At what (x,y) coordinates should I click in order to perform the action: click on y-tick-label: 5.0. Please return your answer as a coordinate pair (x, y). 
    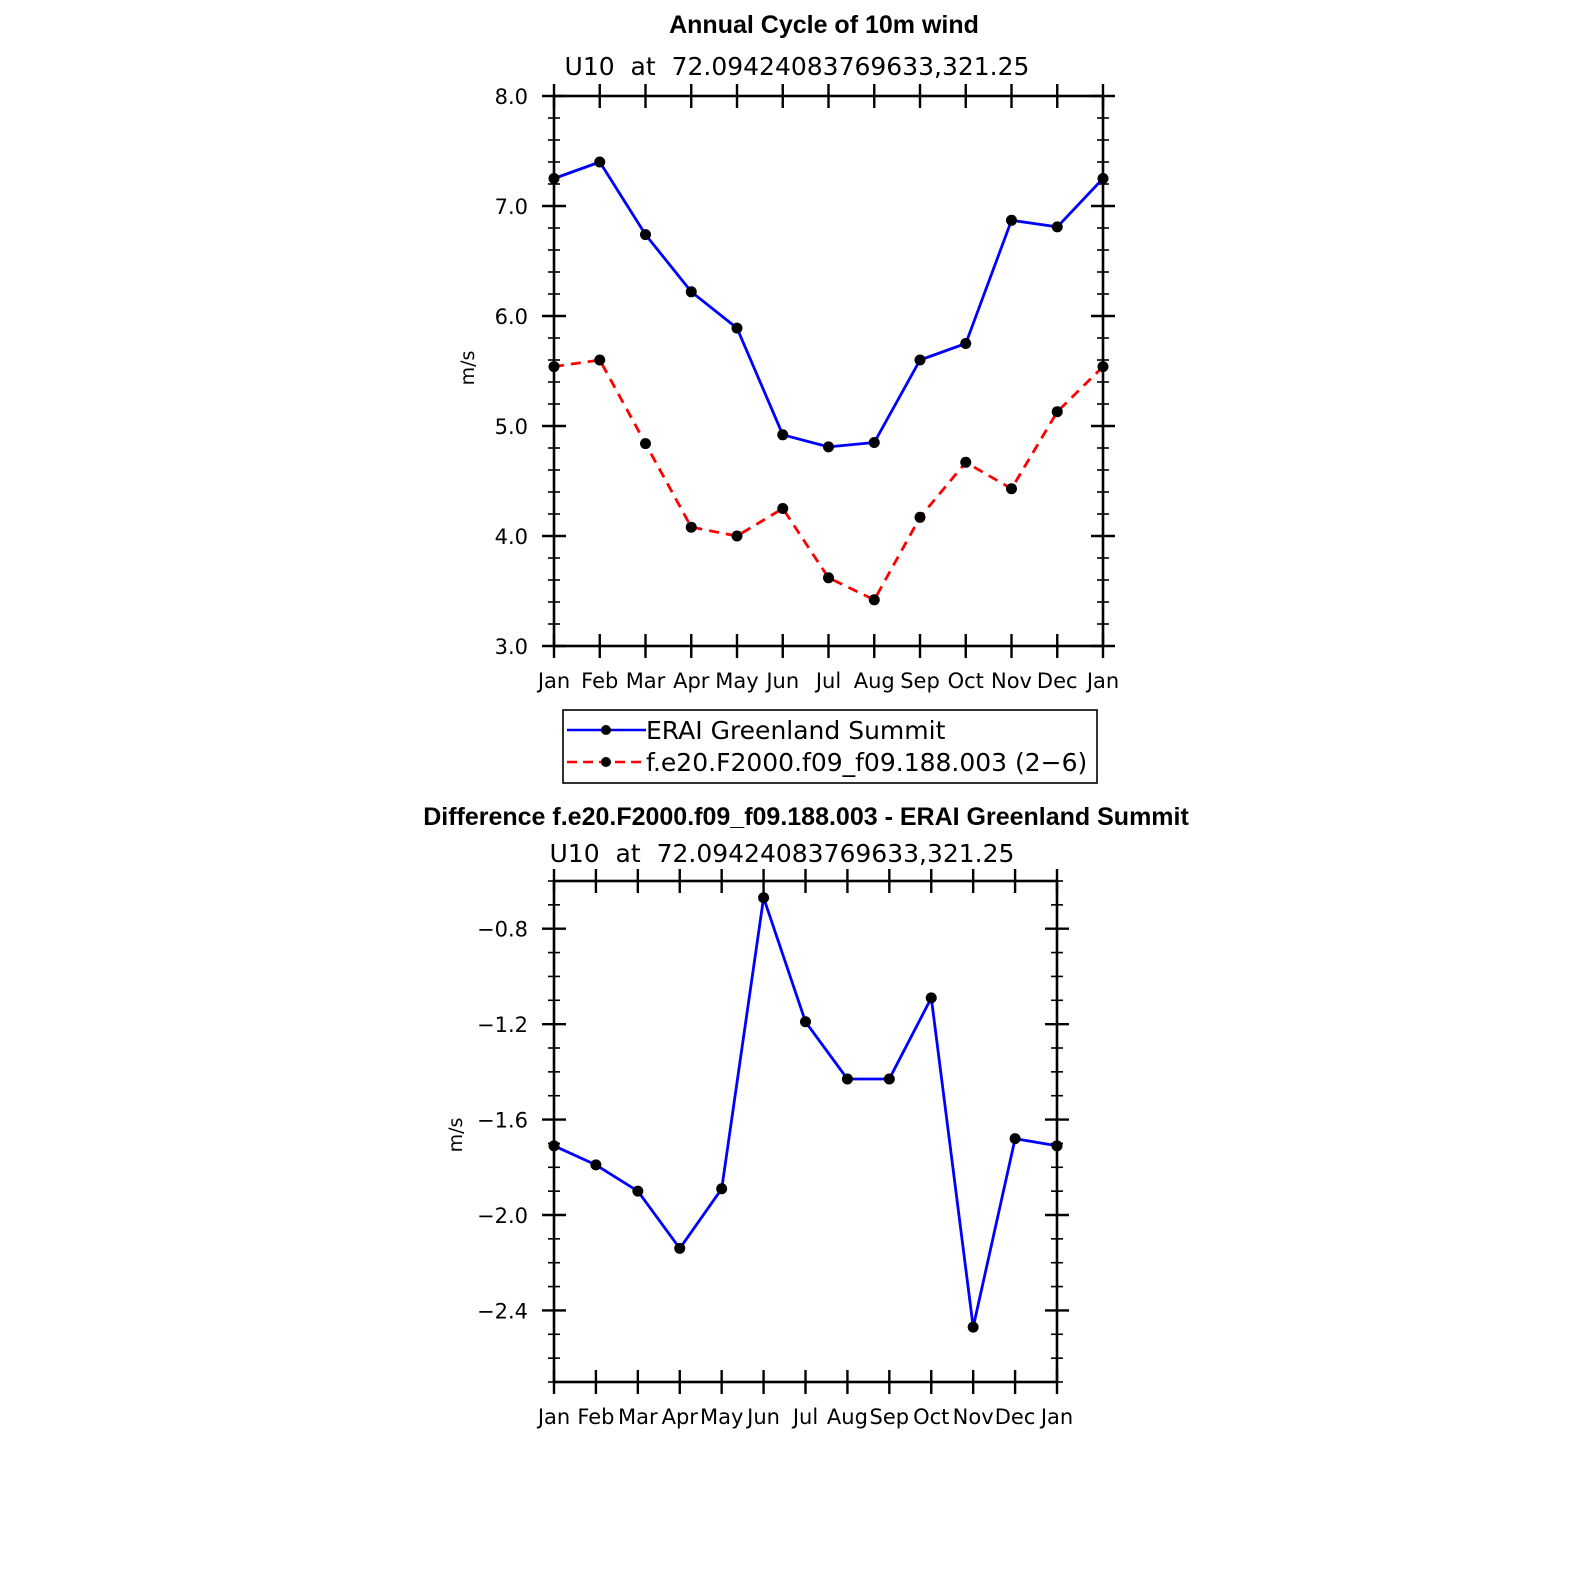
    Looking at the image, I should click on (511, 427).